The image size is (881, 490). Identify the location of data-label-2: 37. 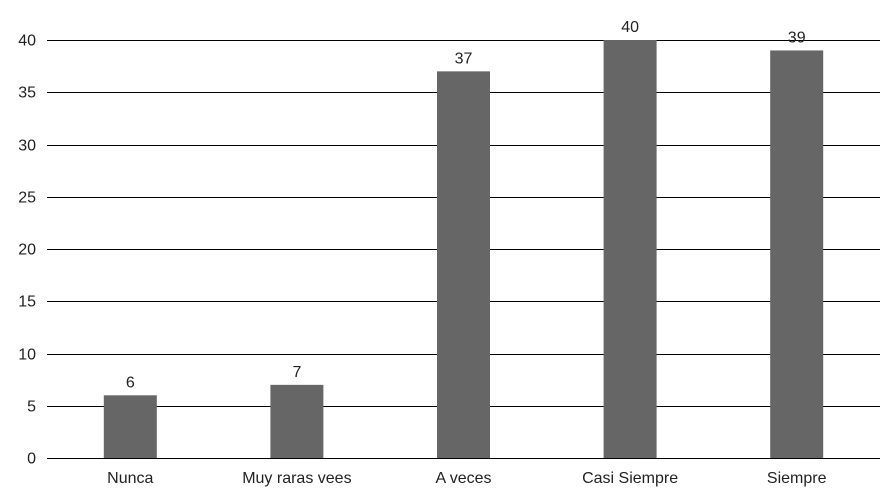
(464, 58).